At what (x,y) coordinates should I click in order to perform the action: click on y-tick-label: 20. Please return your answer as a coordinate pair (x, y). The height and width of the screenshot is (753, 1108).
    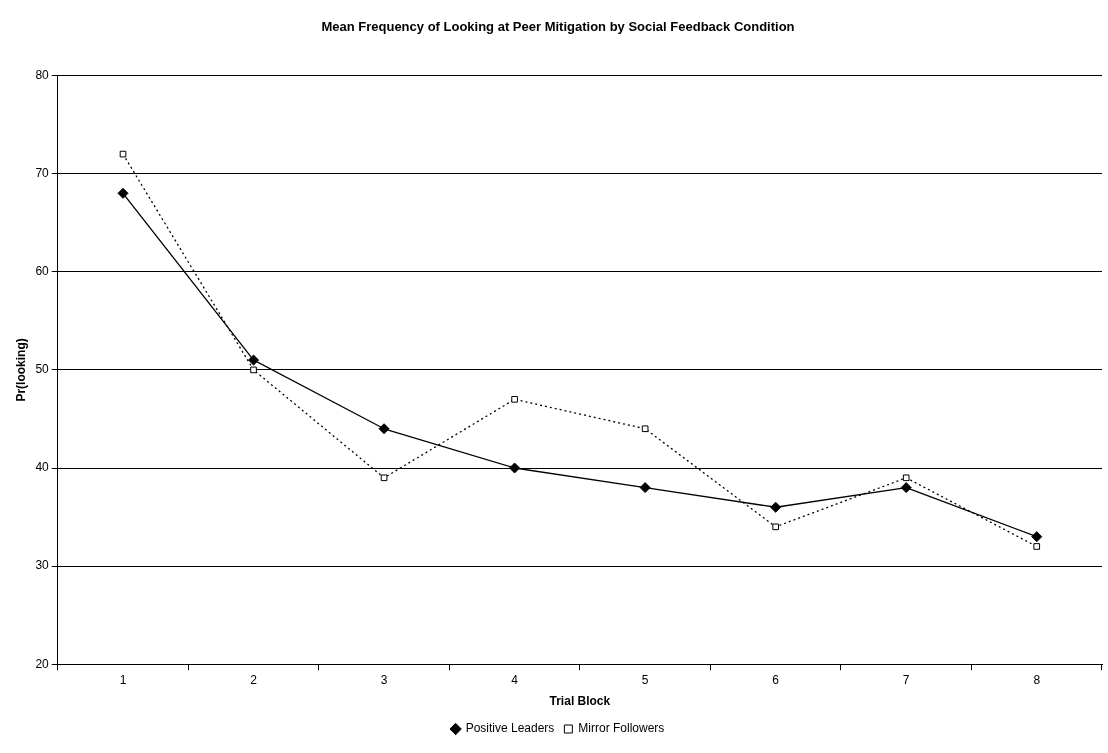
    Looking at the image, I should click on (42, 663).